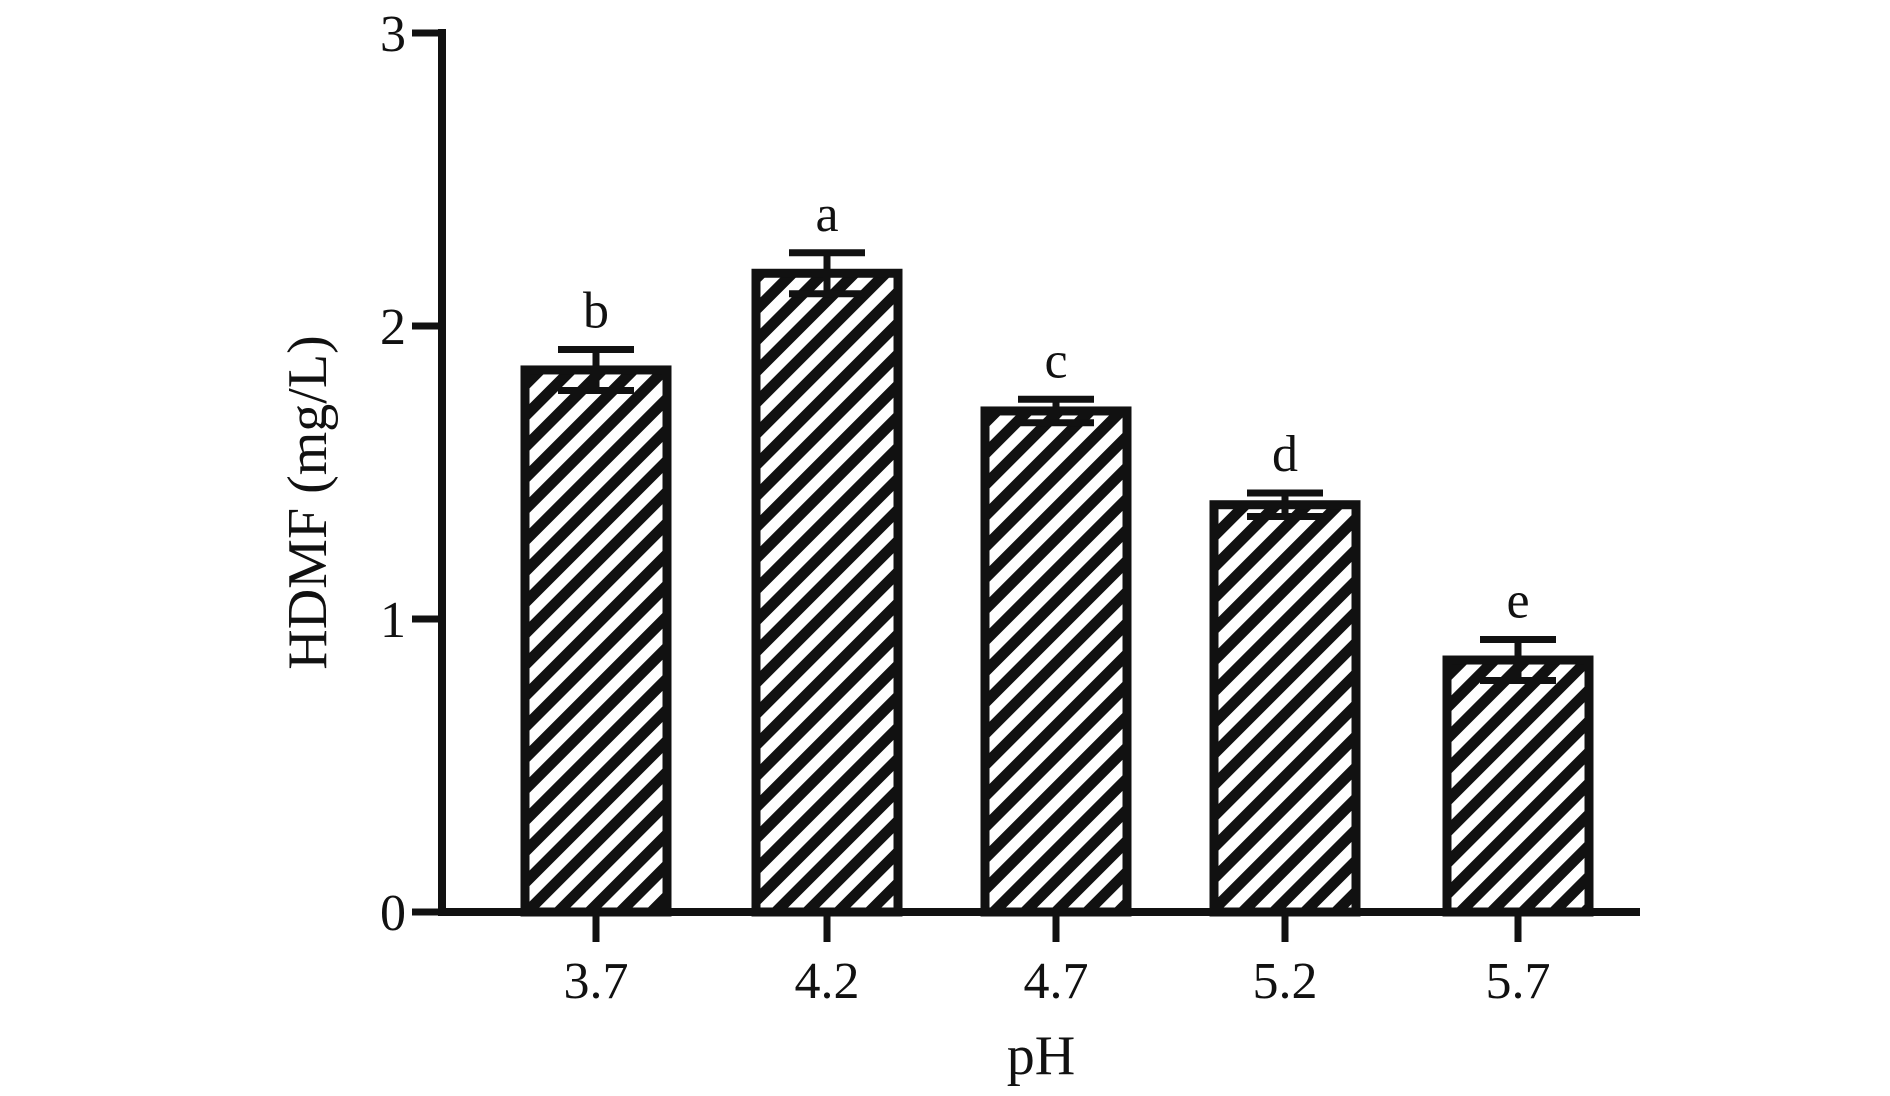 The image size is (1890, 1096). What do you see at coordinates (826, 214) in the screenshot?
I see `significance-label-4.2: a` at bounding box center [826, 214].